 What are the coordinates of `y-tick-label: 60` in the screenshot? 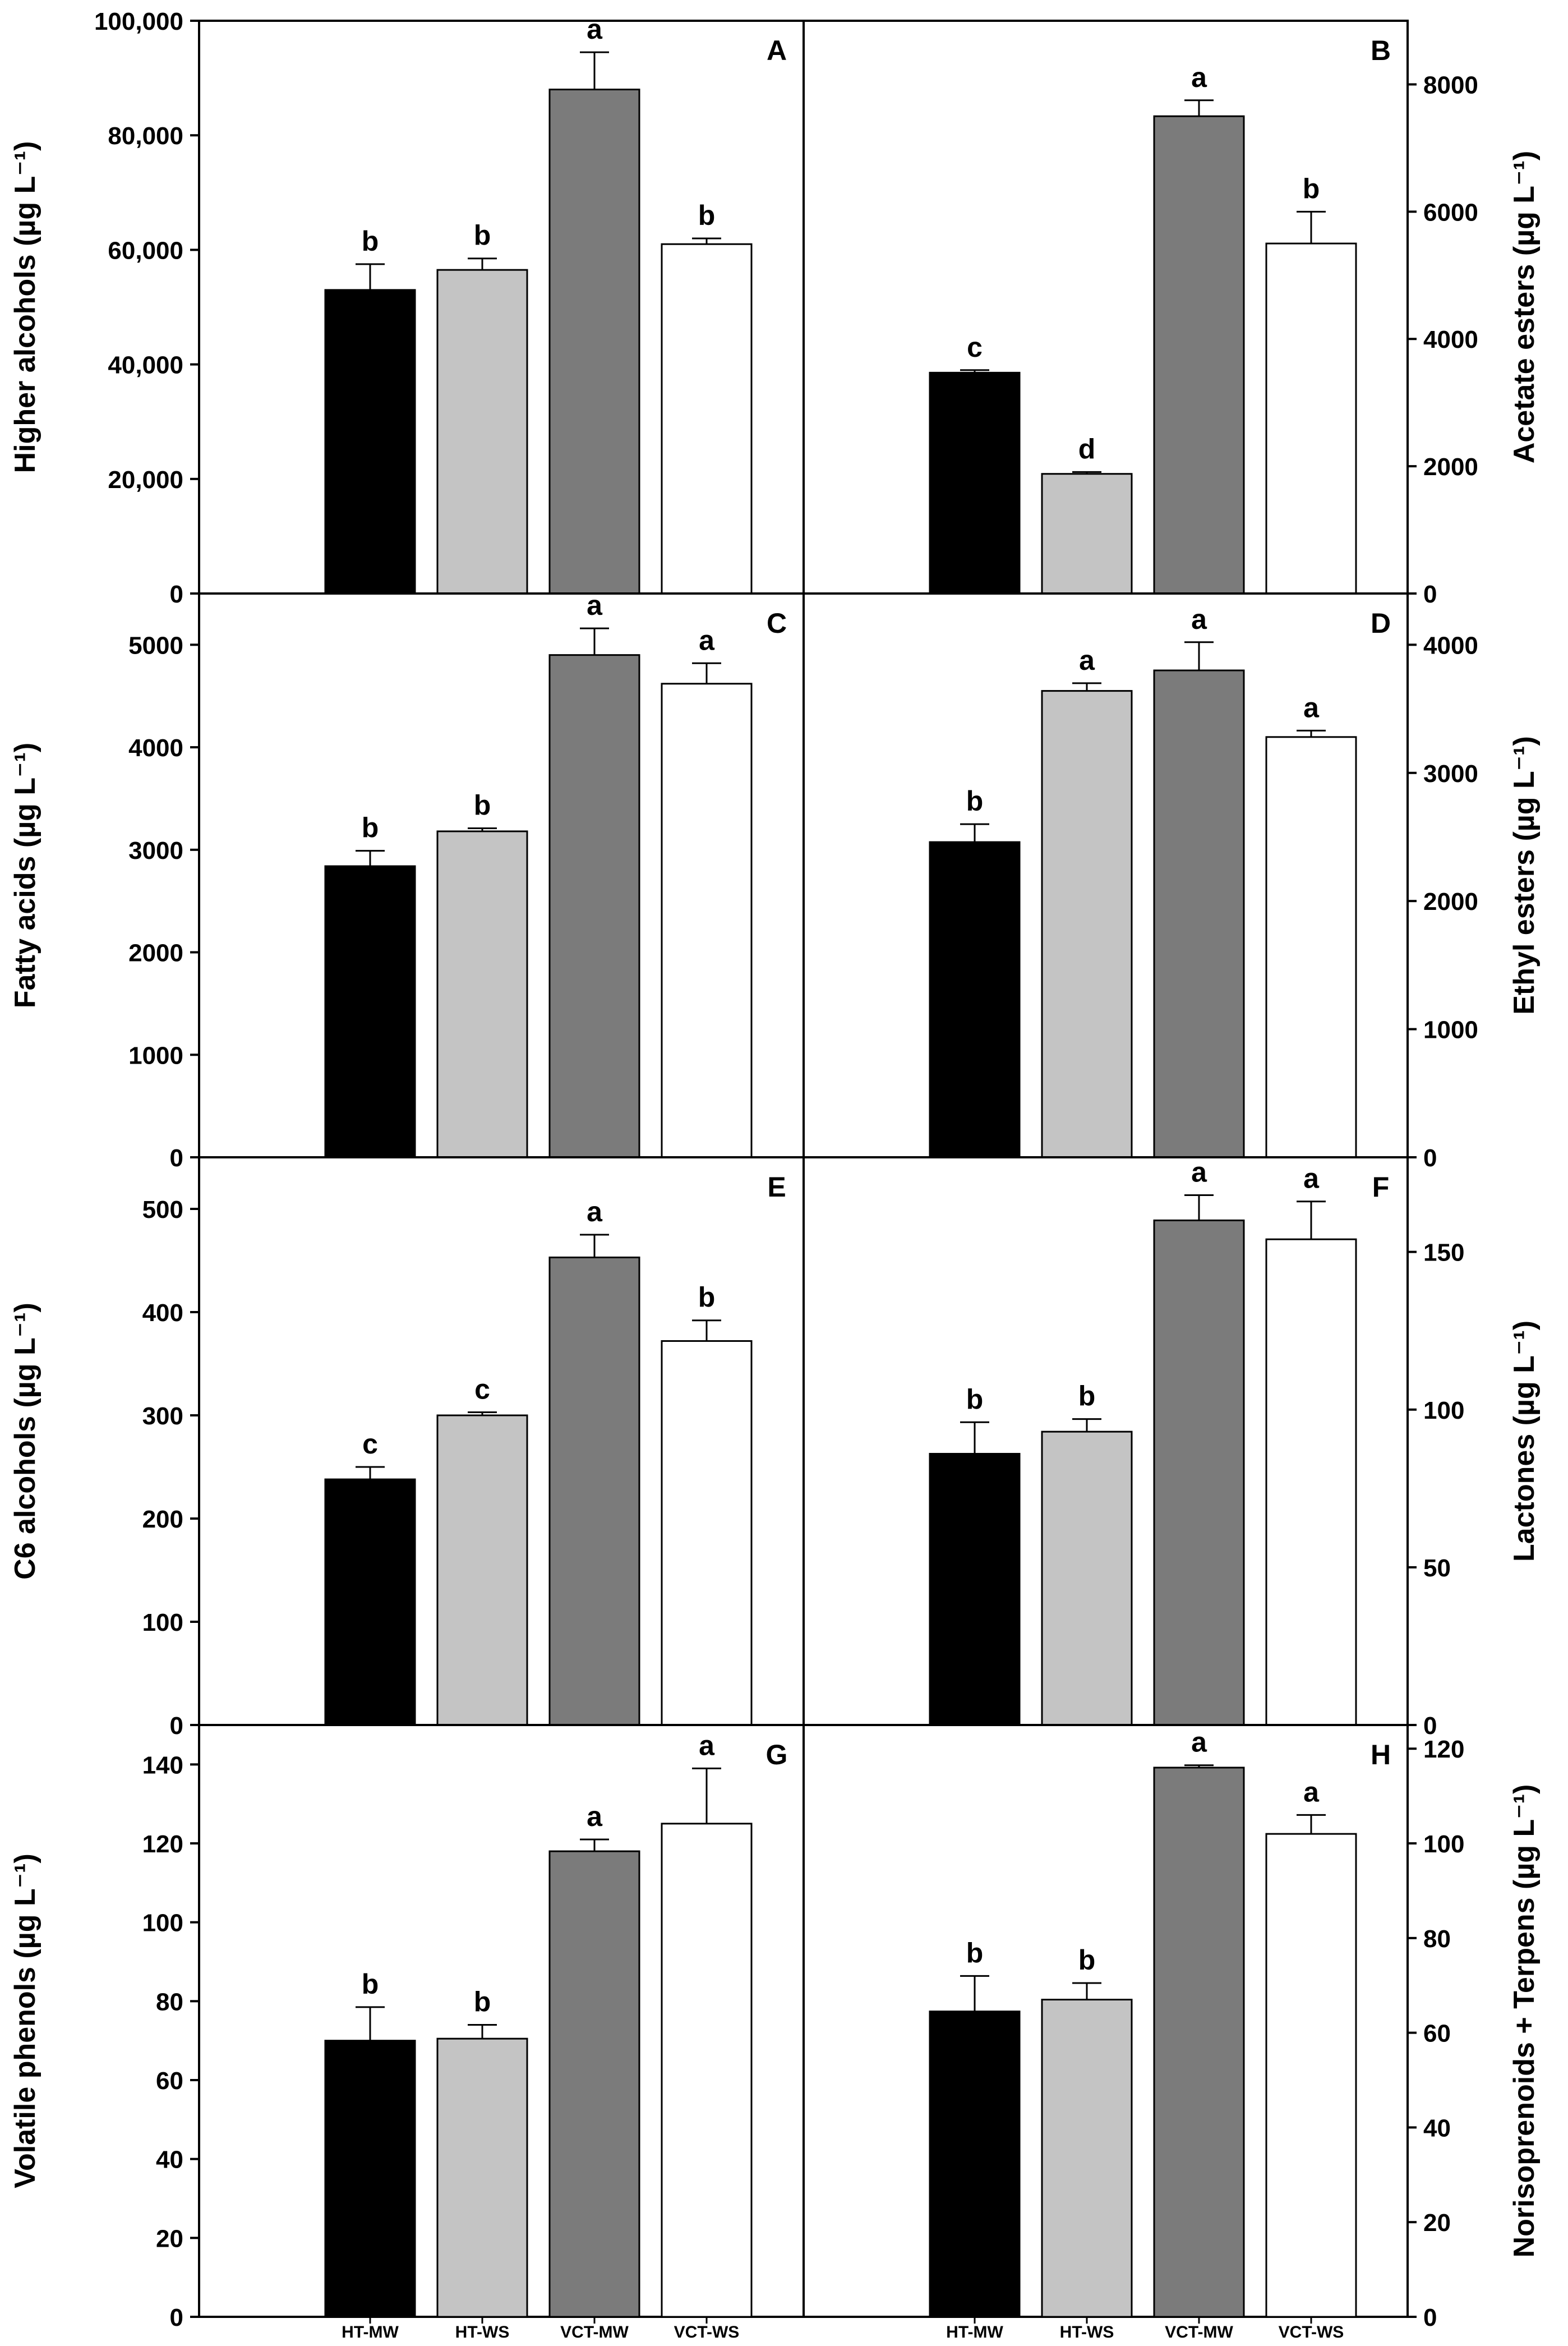 It's located at (169, 2081).